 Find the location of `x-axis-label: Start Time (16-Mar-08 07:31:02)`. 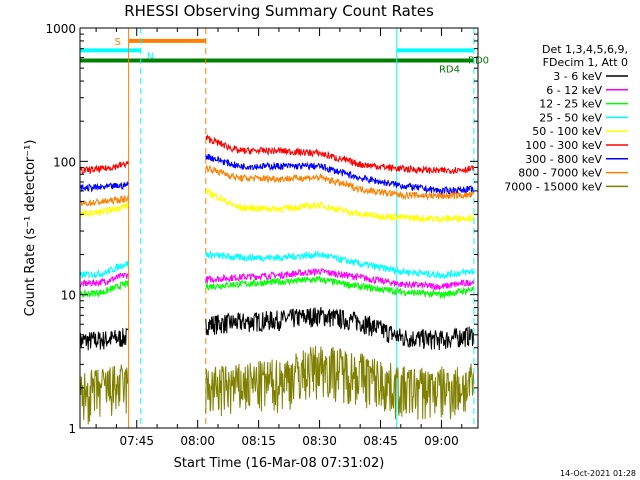

x-axis-label: Start Time (16-Mar-08 07:31:02) is located at coordinates (279, 463).